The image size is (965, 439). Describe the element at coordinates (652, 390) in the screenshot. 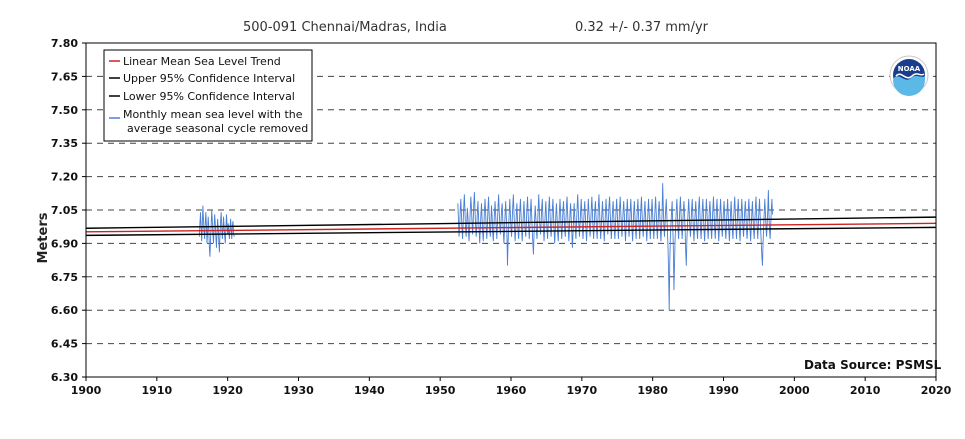

I see `x-tick-label: 1980` at that location.